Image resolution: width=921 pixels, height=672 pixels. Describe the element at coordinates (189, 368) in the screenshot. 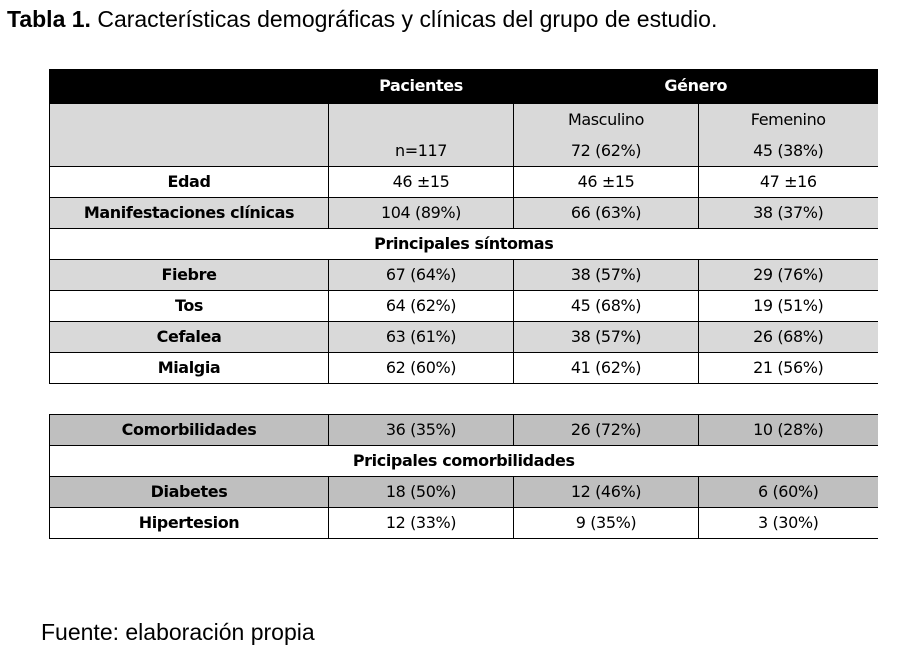

I see `row-label: Mialgia` at that location.